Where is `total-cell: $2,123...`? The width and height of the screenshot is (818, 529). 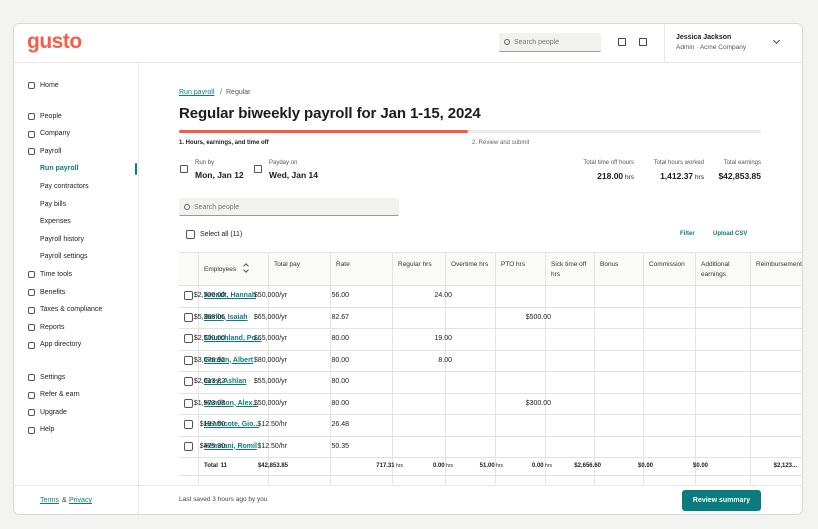
total-cell: $2,123... is located at coordinates (785, 466).